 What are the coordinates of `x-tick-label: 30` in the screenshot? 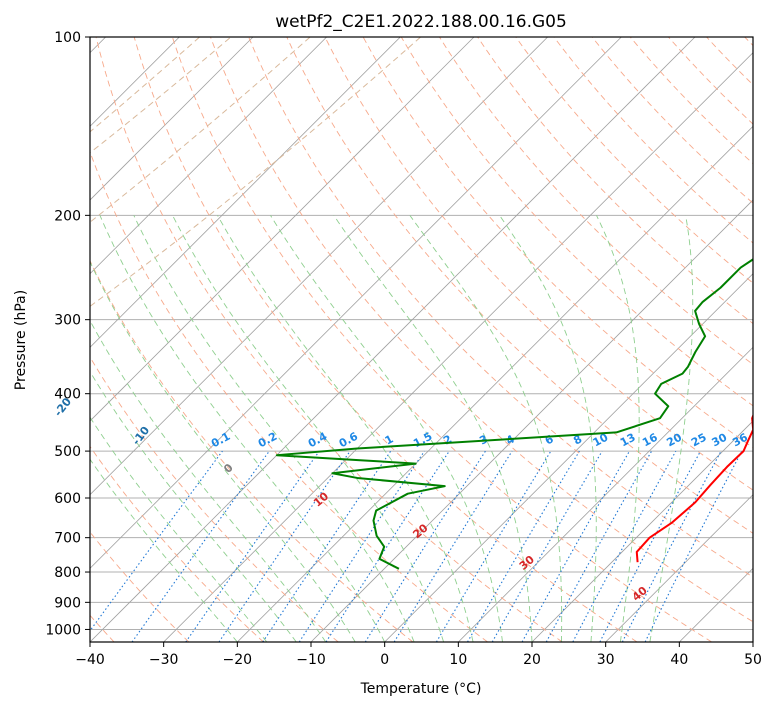 It's located at (606, 660).